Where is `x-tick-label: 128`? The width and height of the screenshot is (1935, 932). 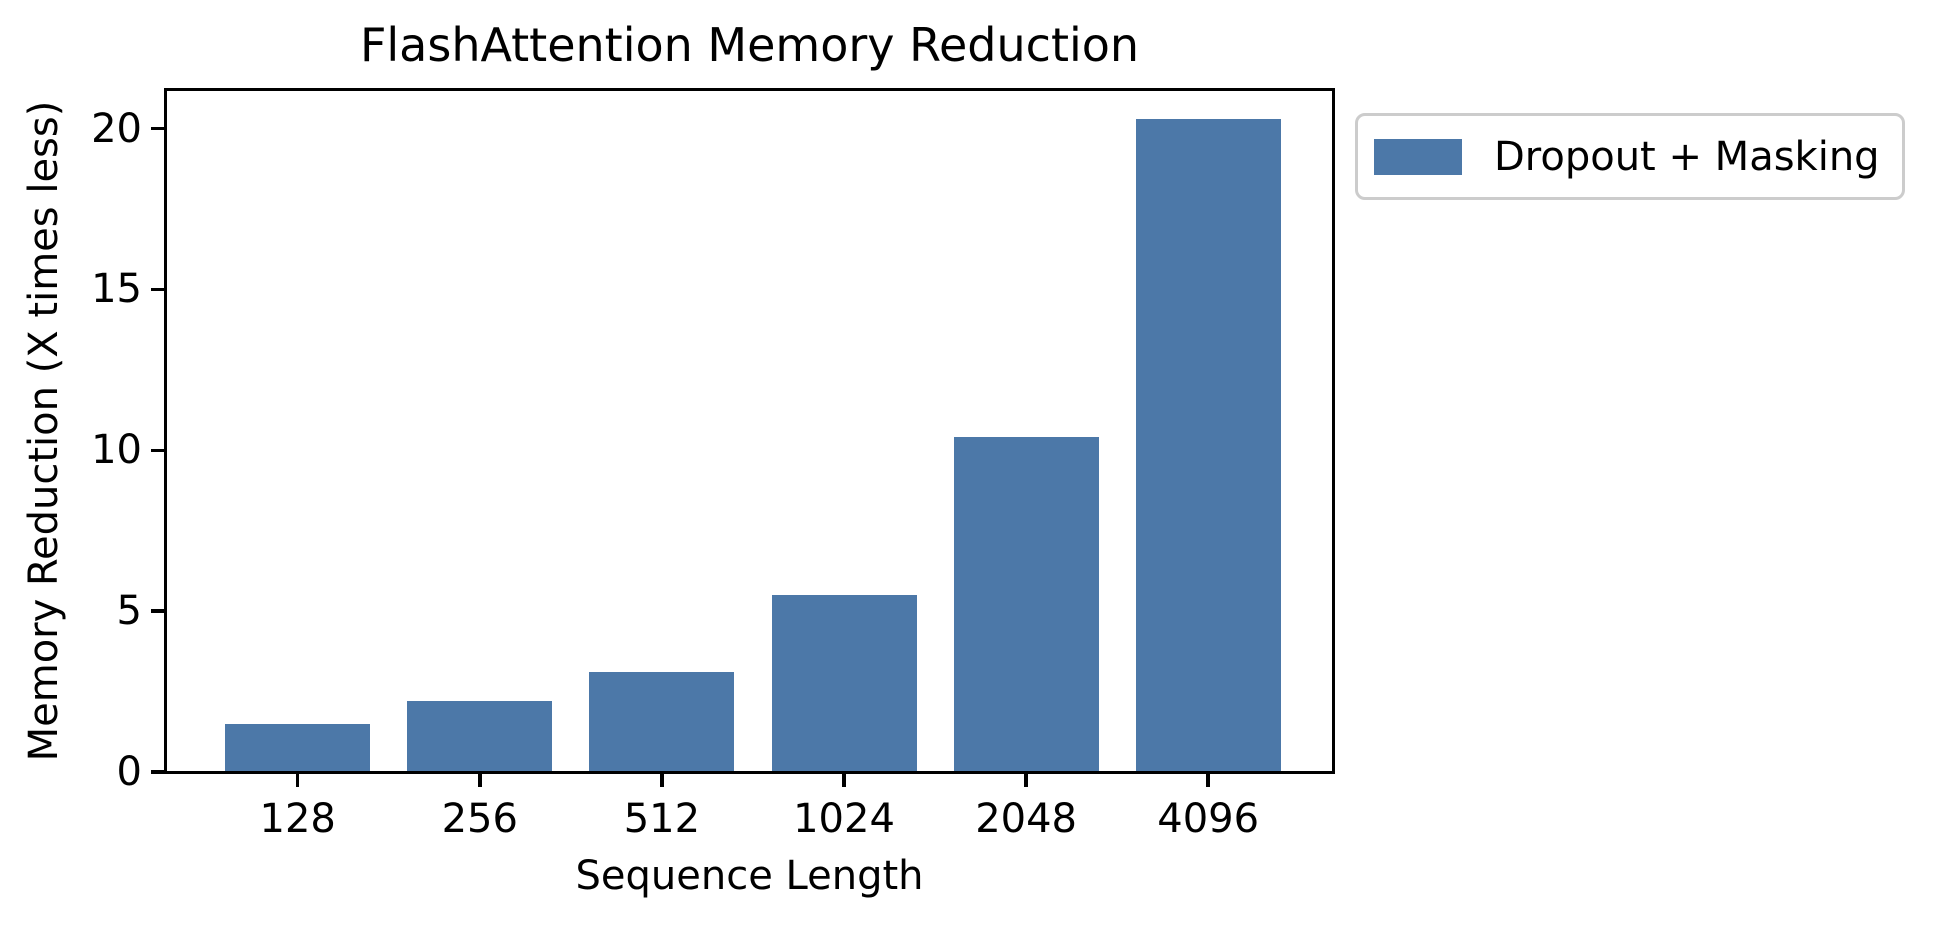
x-tick-label: 128 is located at coordinates (297, 819).